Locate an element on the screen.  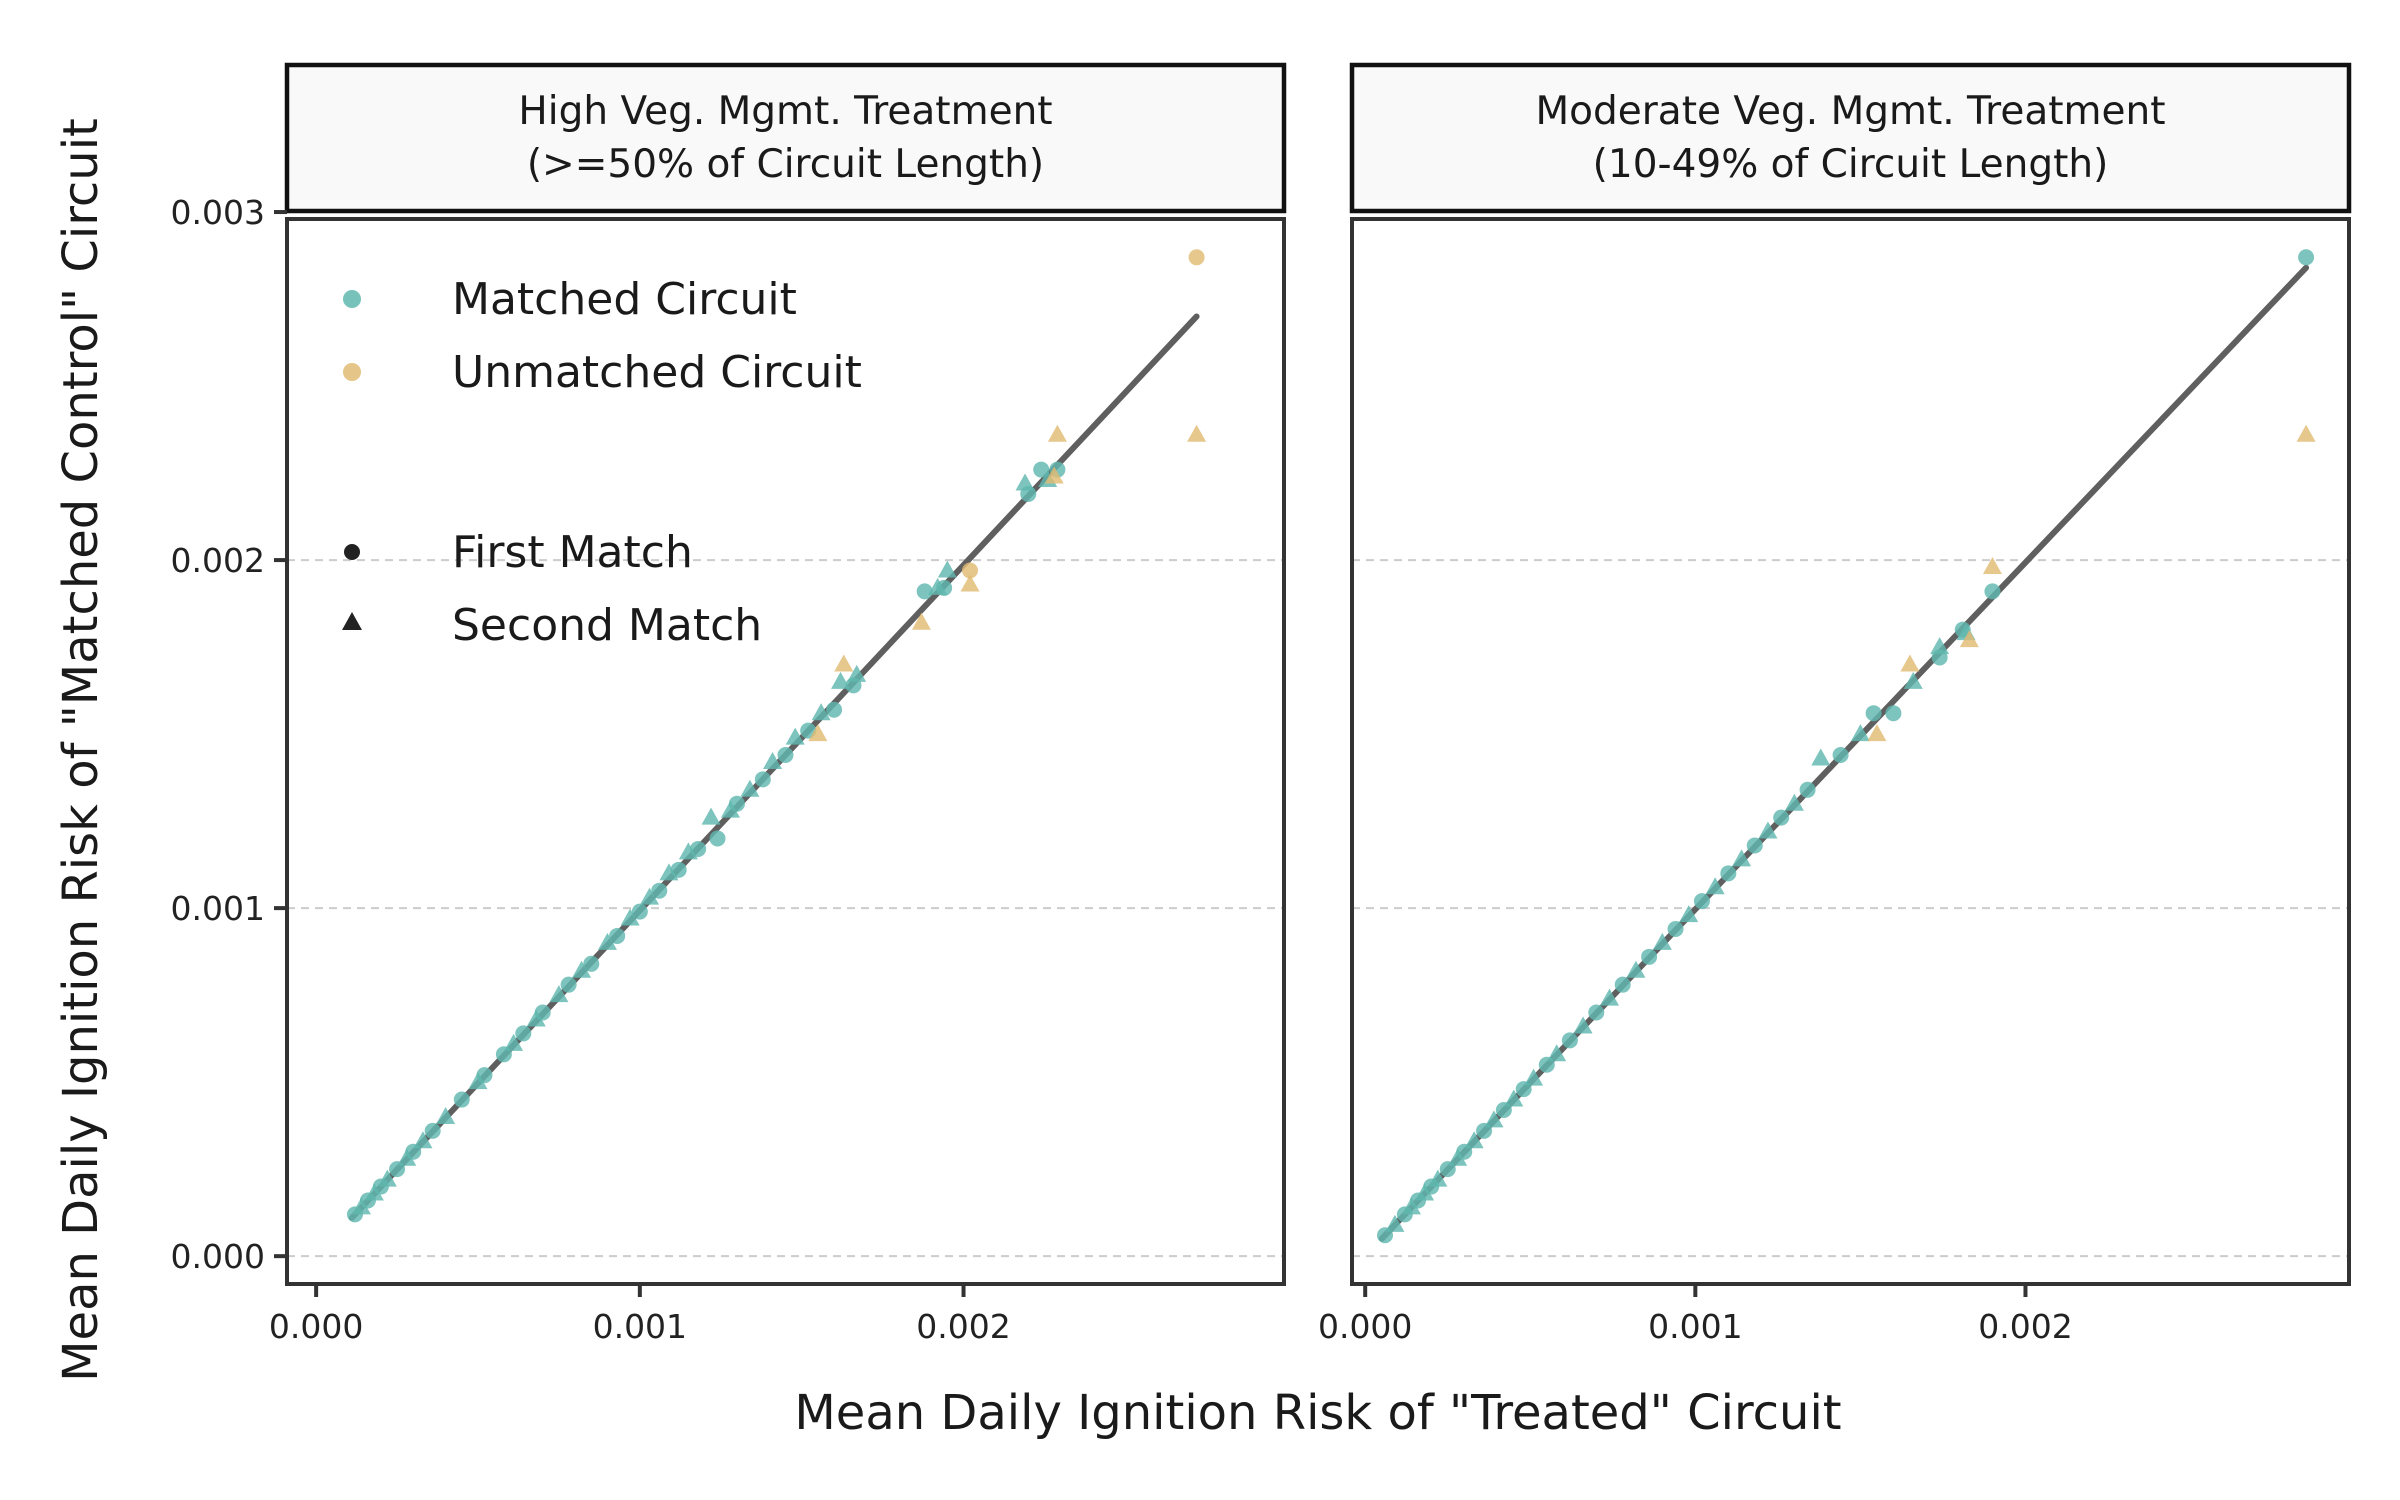
legend-key-first-match is located at coordinates (352, 552).